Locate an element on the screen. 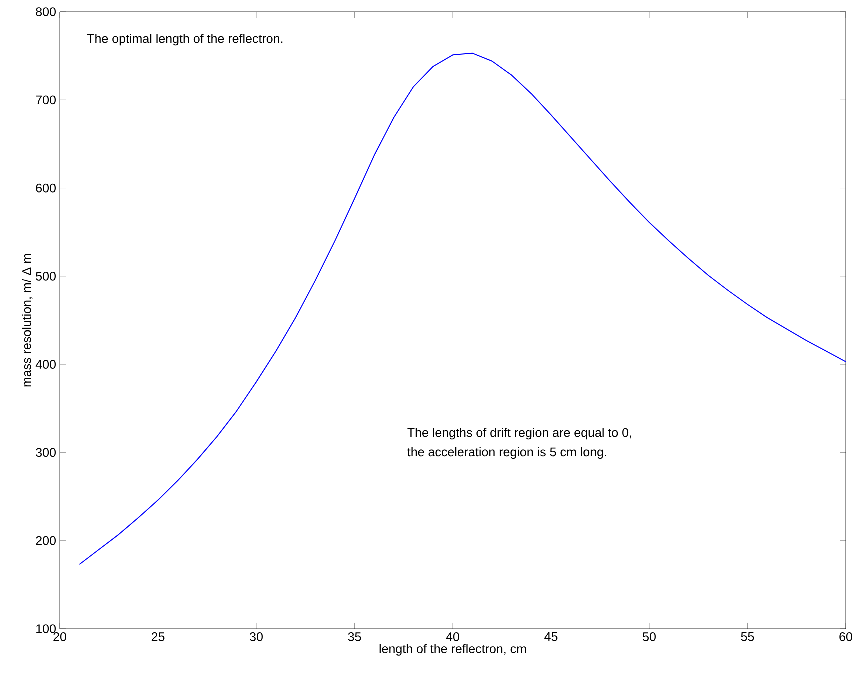  y-axis-title: mass resolution, m/ Δ m is located at coordinates (27, 320).